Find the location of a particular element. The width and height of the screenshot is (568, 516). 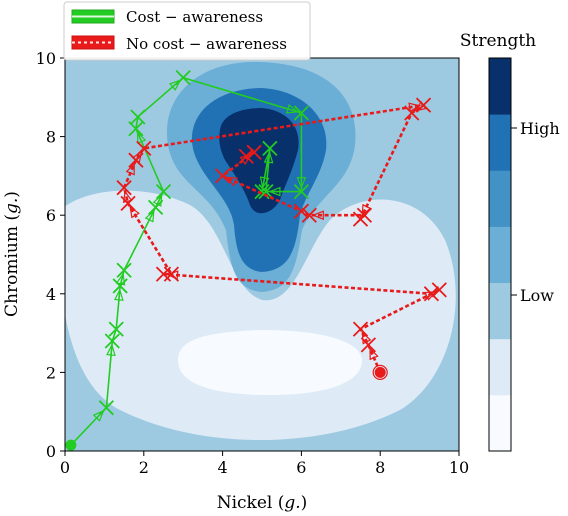

x-axis-ticks: 0 2 4 6 8 10 is located at coordinates (264, 464).